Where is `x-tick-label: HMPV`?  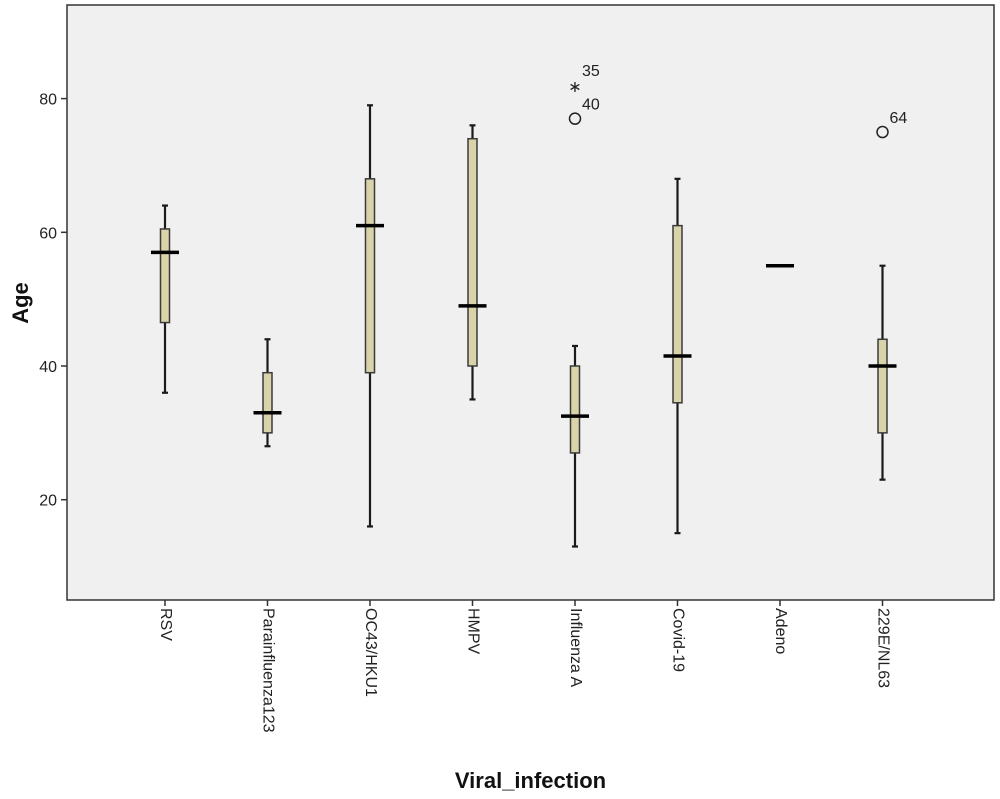 x-tick-label: HMPV is located at coordinates (472, 631).